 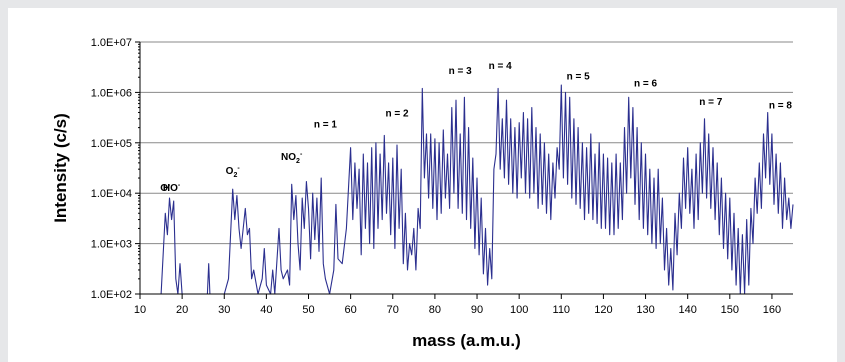 I want to click on x-tick-label: 140, so click(x=687, y=310).